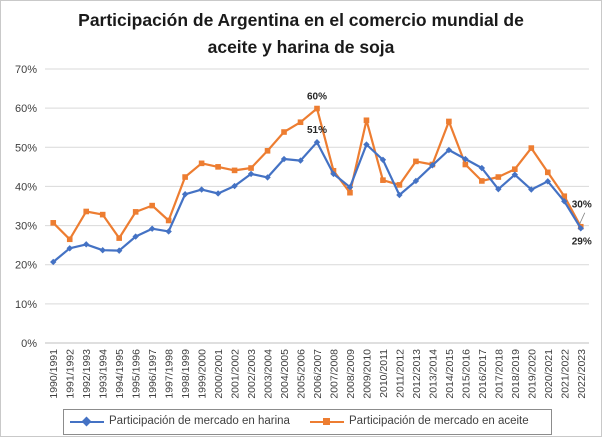 The width and height of the screenshot is (602, 437). I want to click on y-tick-label: 60%, so click(26, 109).